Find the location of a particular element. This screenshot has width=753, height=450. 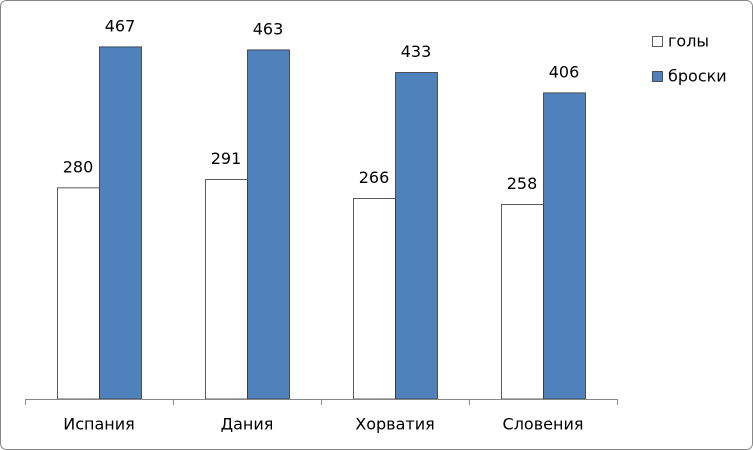

value-label: 291 is located at coordinates (226, 158).